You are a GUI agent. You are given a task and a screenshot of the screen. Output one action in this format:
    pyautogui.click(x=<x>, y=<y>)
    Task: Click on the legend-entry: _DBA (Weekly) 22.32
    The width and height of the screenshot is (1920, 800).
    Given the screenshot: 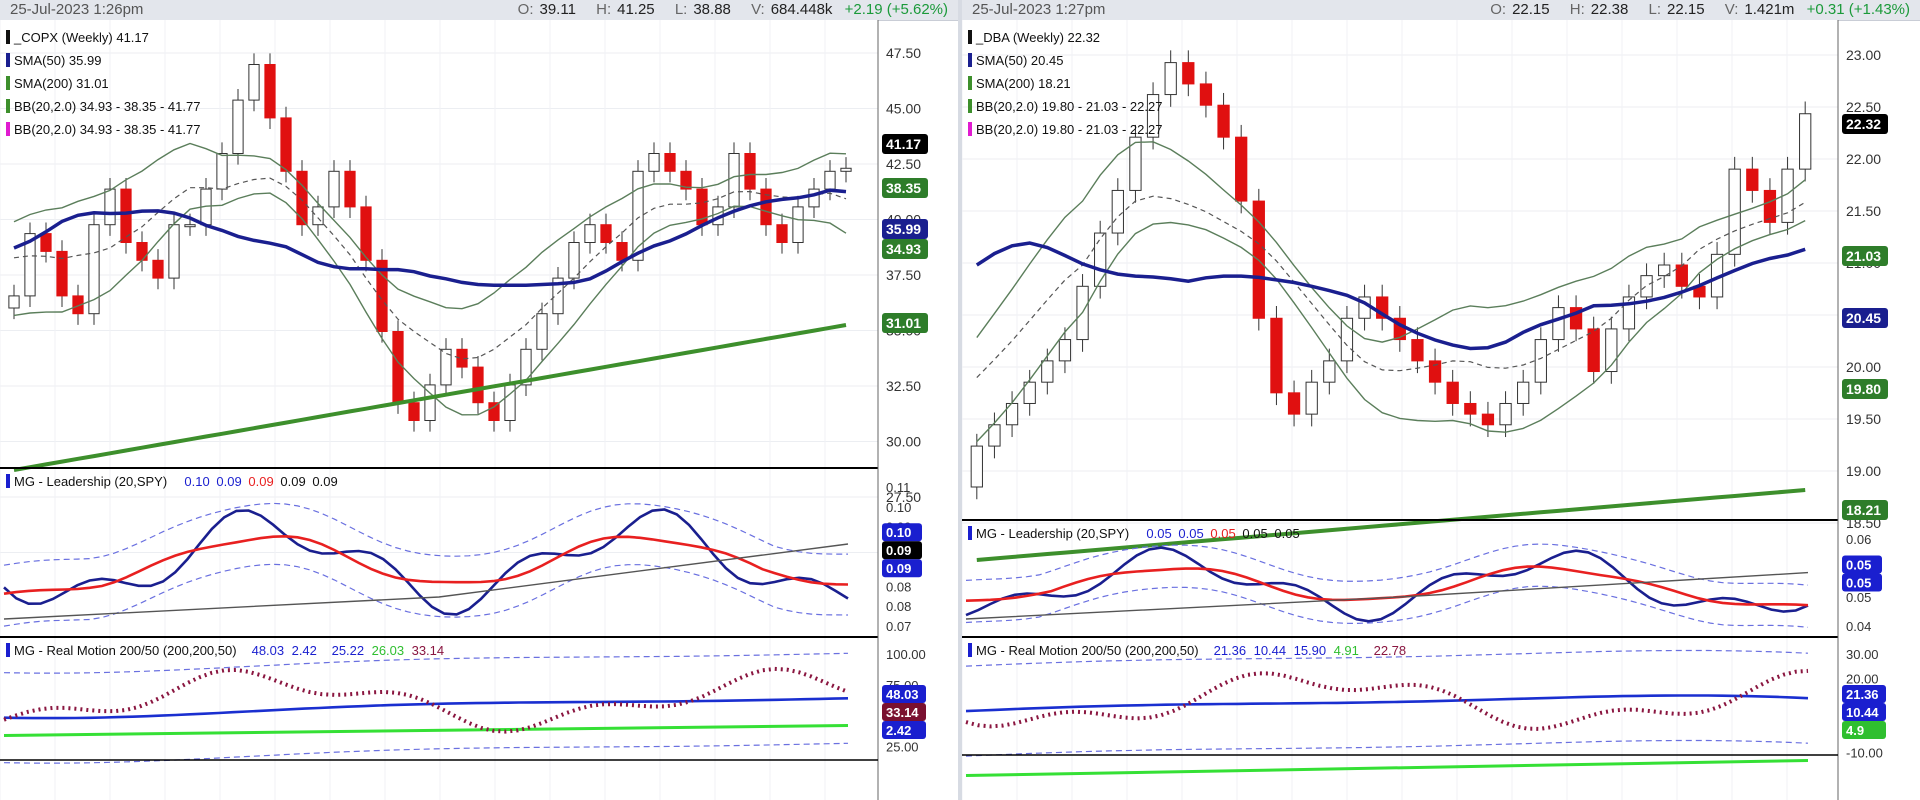 What is the action you would take?
    pyautogui.click(x=1037, y=37)
    